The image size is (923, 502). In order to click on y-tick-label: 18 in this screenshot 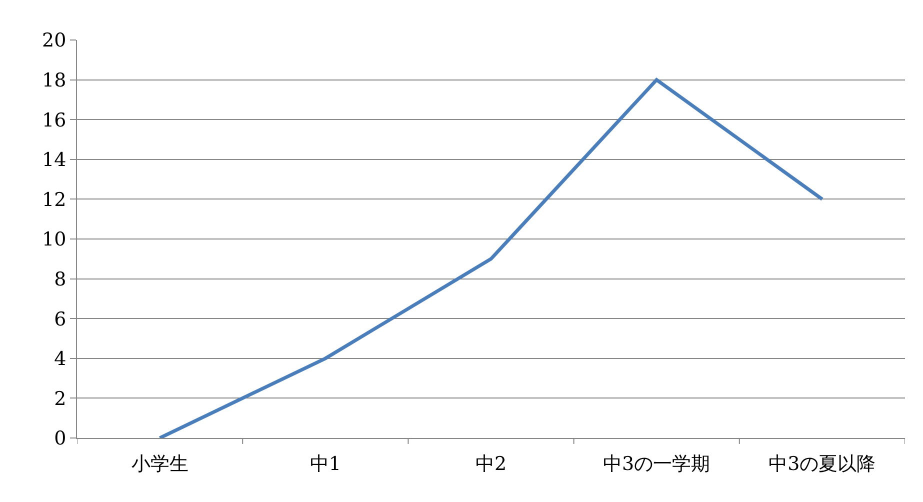, I will do `click(54, 80)`.